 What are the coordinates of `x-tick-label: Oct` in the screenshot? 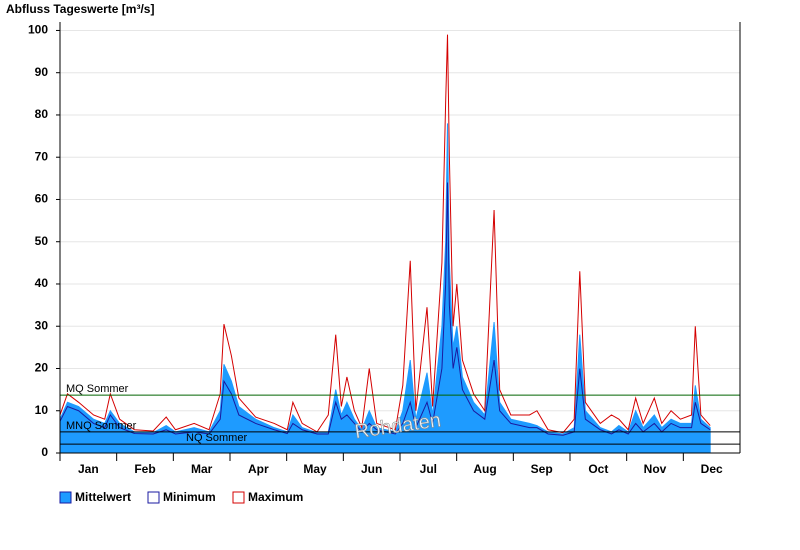 It's located at (598, 469).